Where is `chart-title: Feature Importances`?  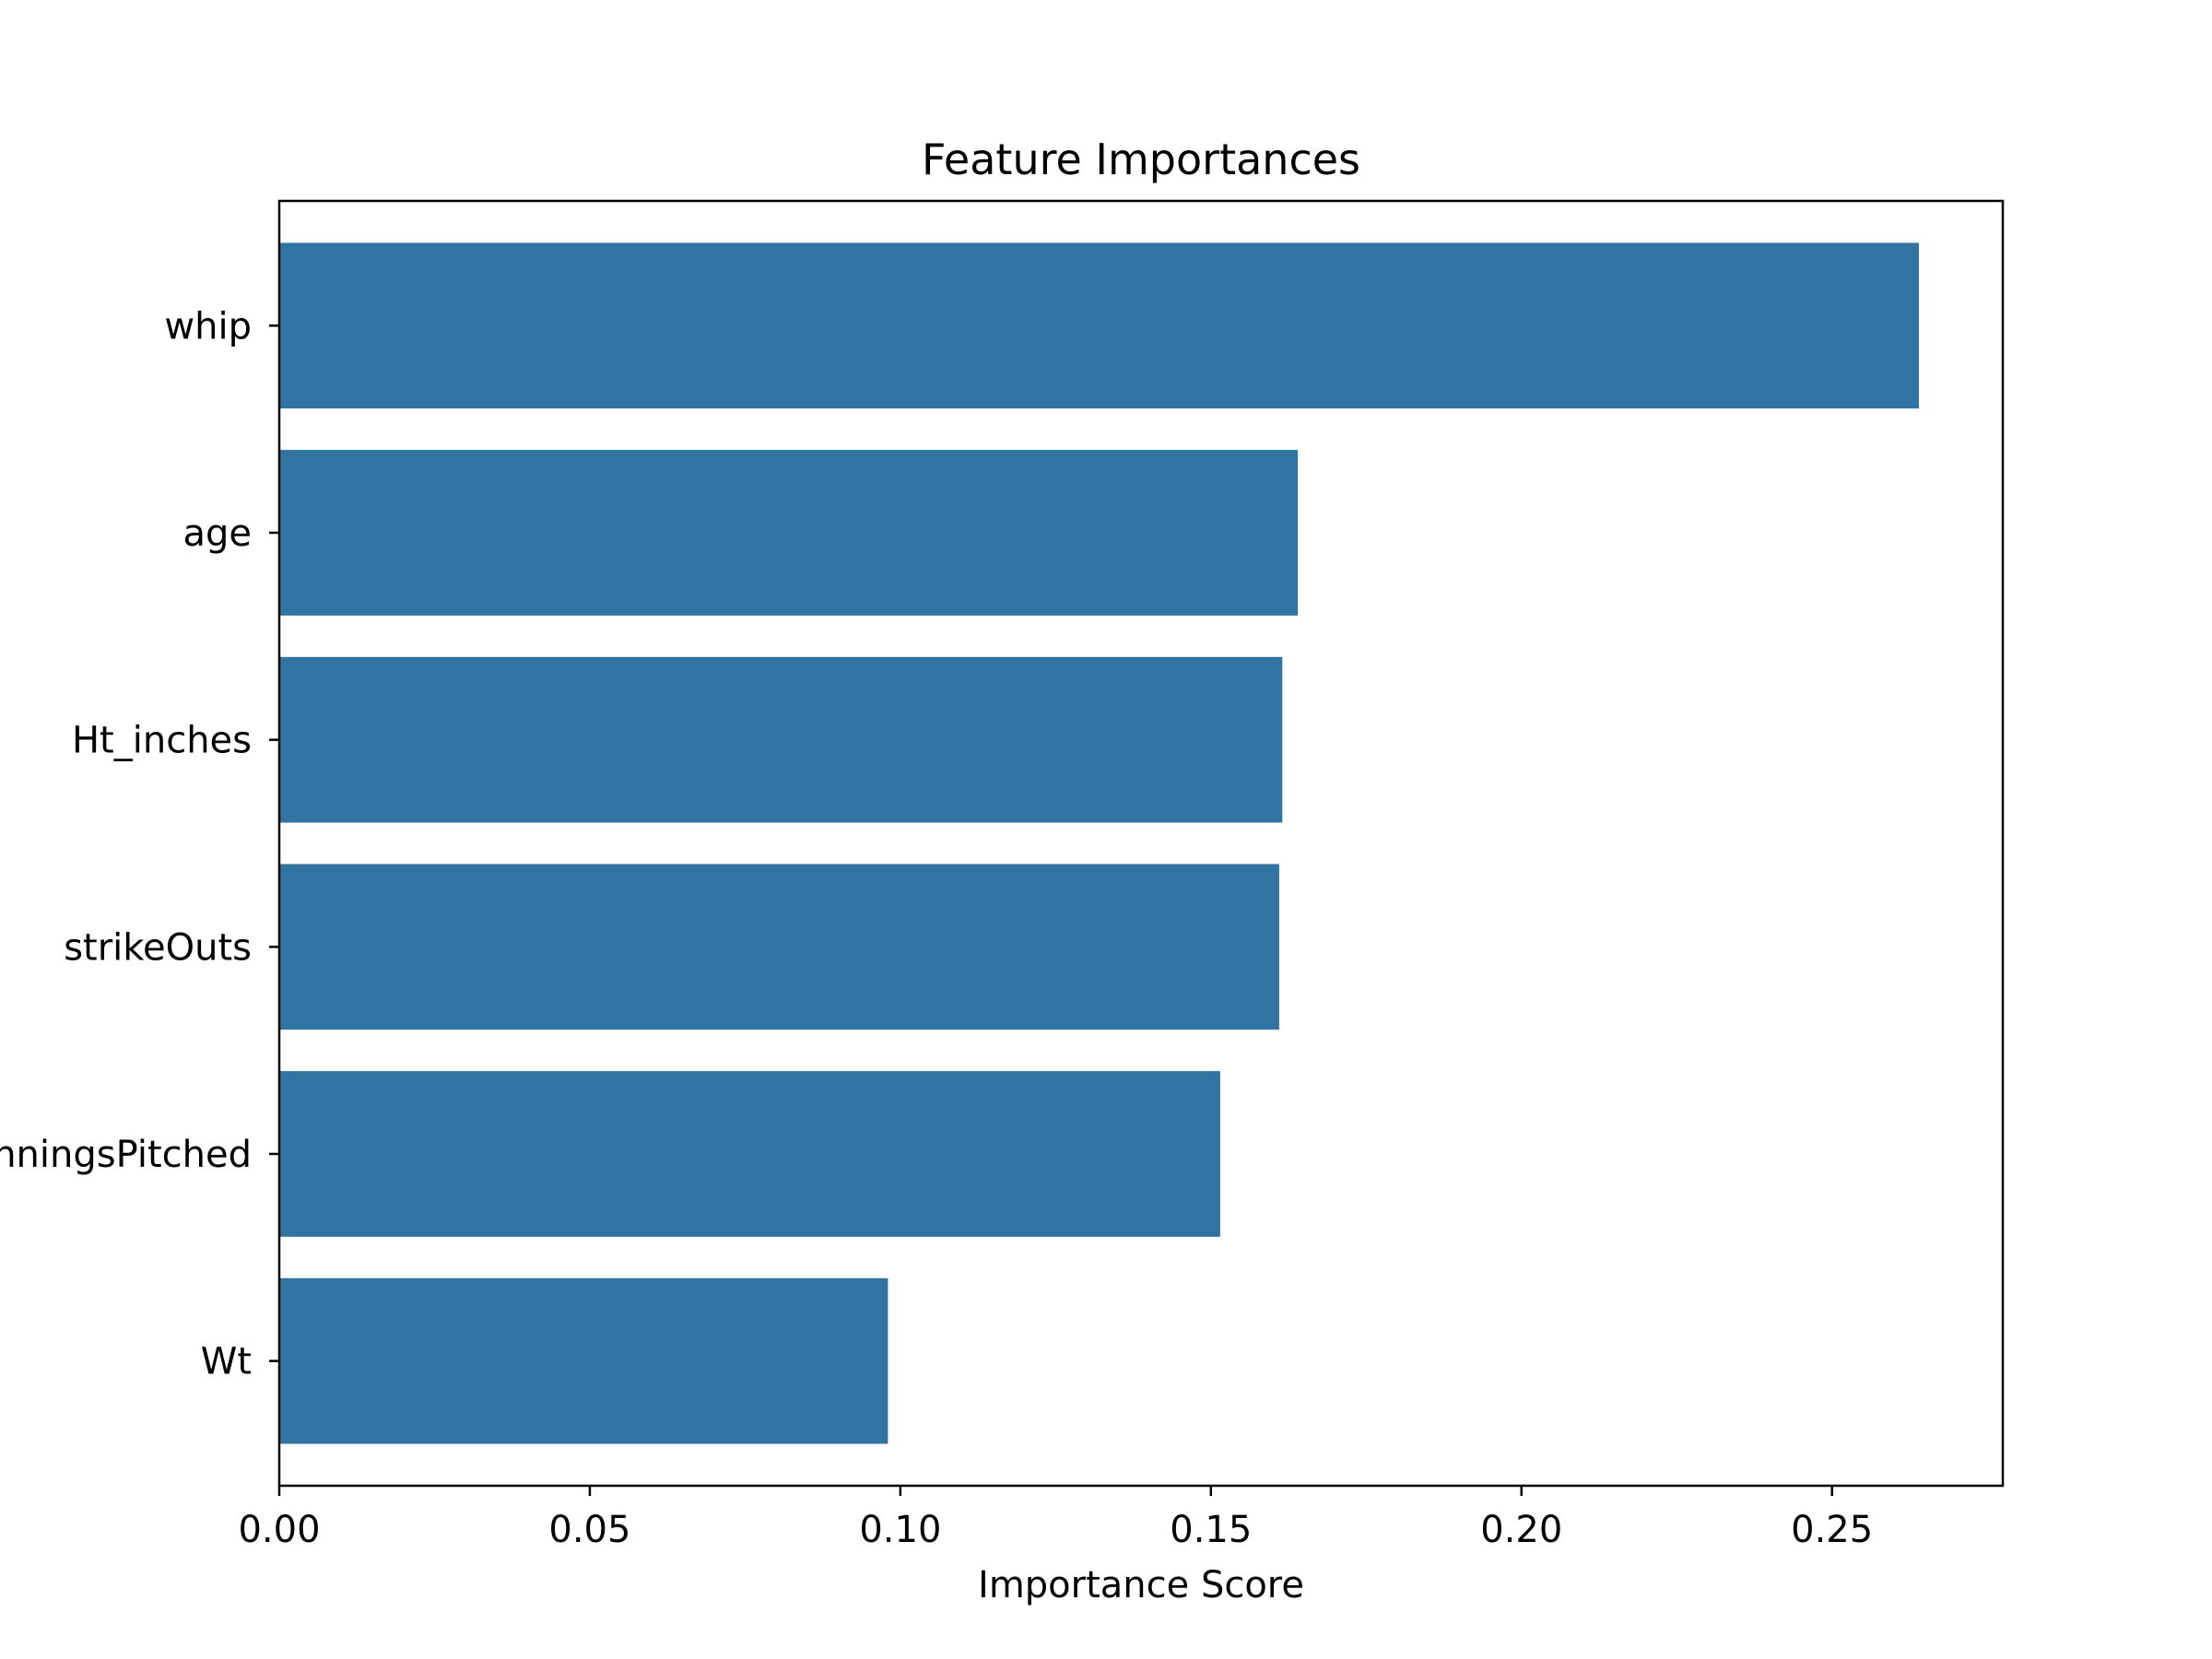 chart-title: Feature Importances is located at coordinates (1141, 159).